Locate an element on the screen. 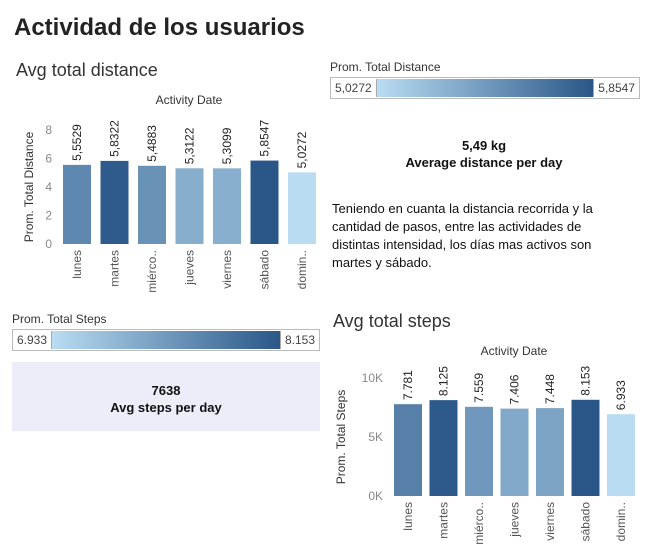 The height and width of the screenshot is (559, 649). dashboard-title: Actividad de los usuarios is located at coordinates (159, 27).